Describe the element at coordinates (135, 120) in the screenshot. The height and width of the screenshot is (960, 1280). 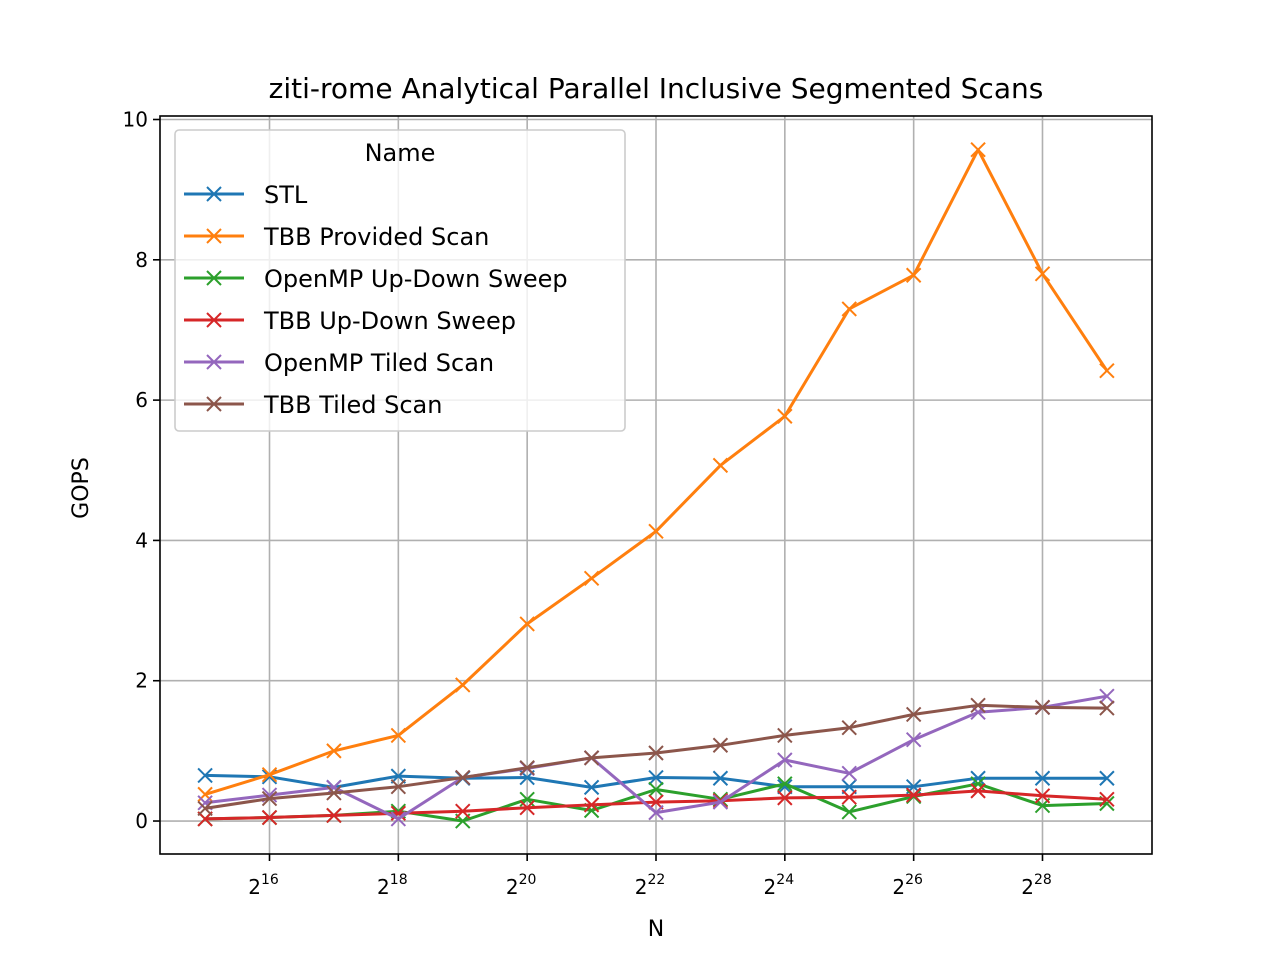
I see `y-tick-label: 10` at that location.